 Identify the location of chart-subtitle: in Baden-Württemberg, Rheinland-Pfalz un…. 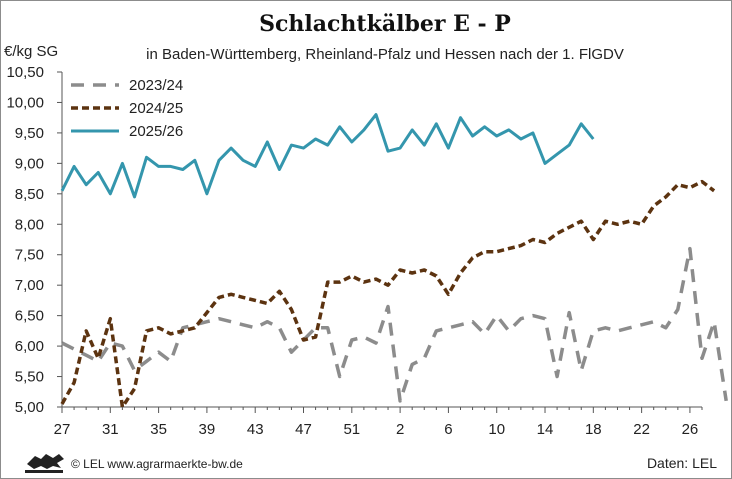
(385, 54).